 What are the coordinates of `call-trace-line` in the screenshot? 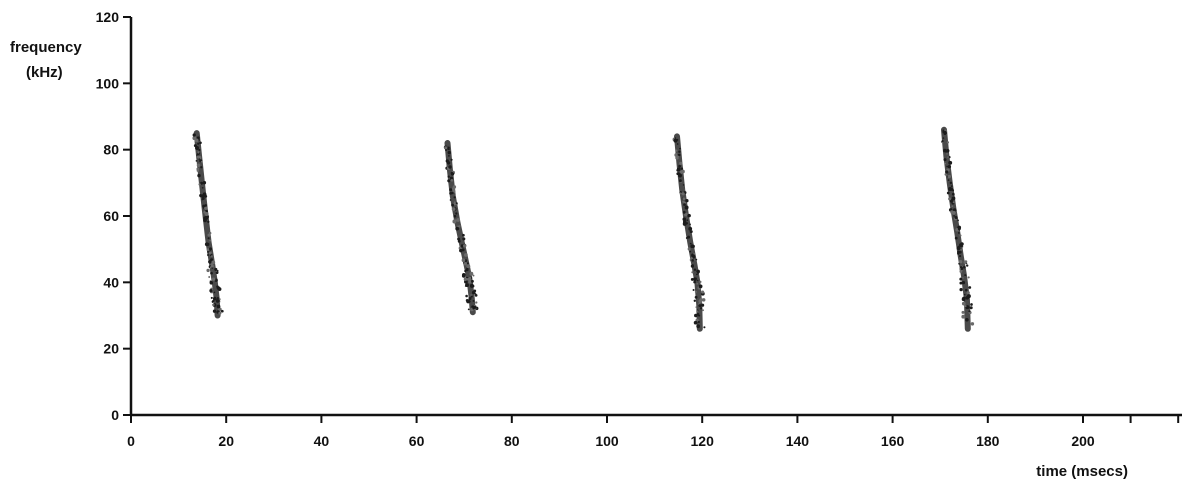 It's located at (460, 228).